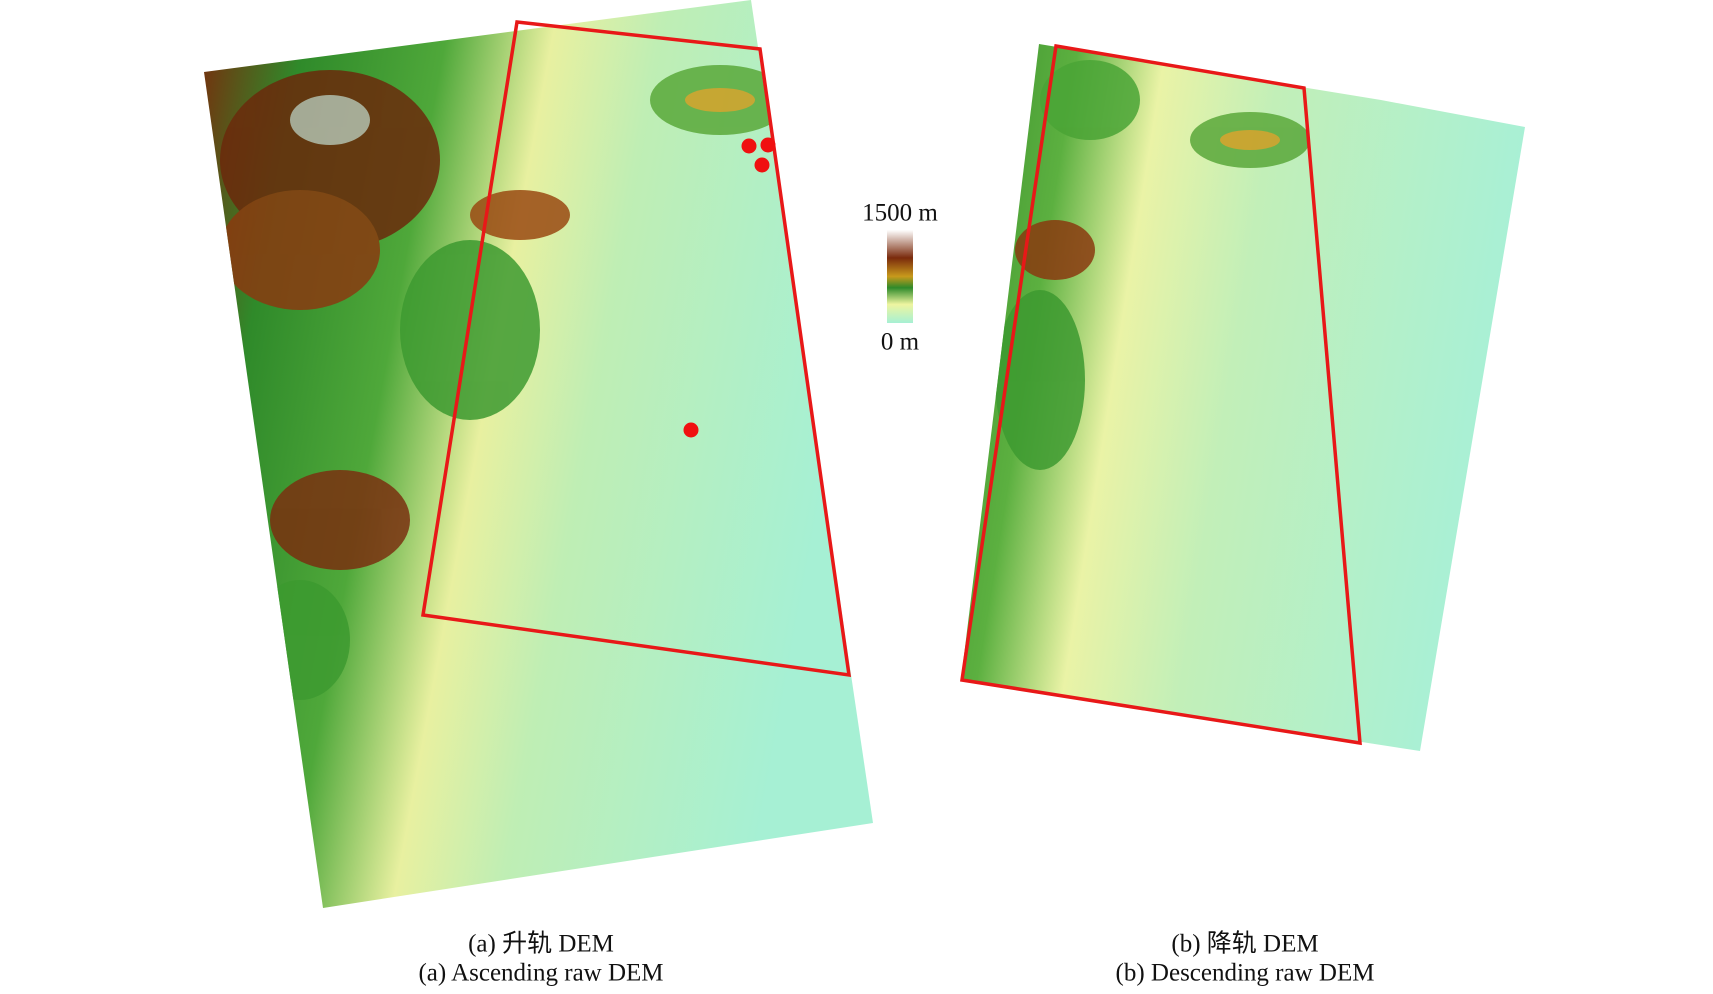  Describe the element at coordinates (900, 213) in the screenshot. I see `colorbar-max: 1500 m` at that location.